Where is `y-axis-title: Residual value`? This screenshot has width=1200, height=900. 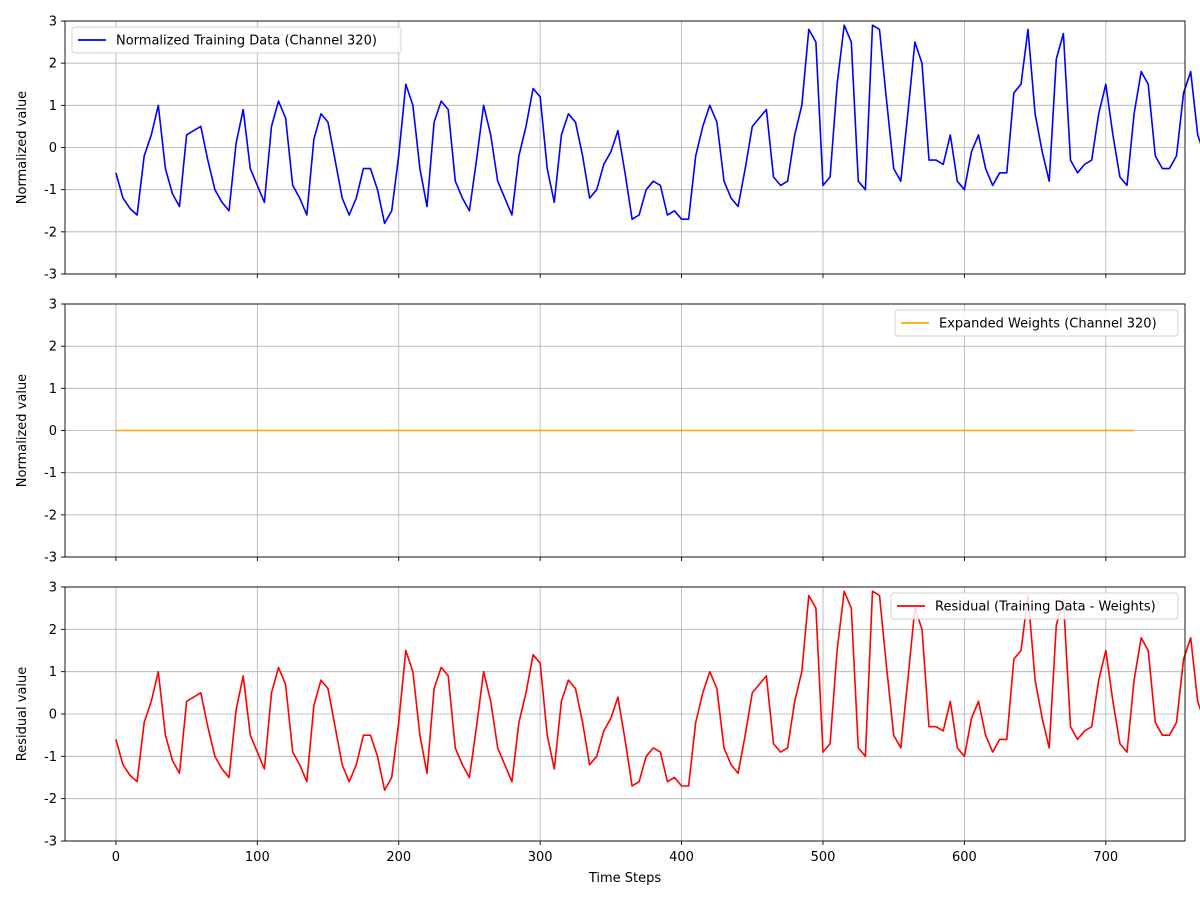
y-axis-title: Residual value is located at coordinates (22, 714).